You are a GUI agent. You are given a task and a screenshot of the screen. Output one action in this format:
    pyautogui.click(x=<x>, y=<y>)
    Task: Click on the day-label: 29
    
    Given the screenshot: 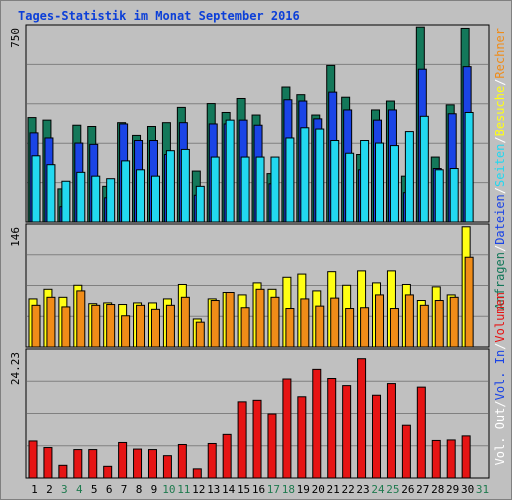 What is the action you would take?
    pyautogui.click(x=452, y=489)
    